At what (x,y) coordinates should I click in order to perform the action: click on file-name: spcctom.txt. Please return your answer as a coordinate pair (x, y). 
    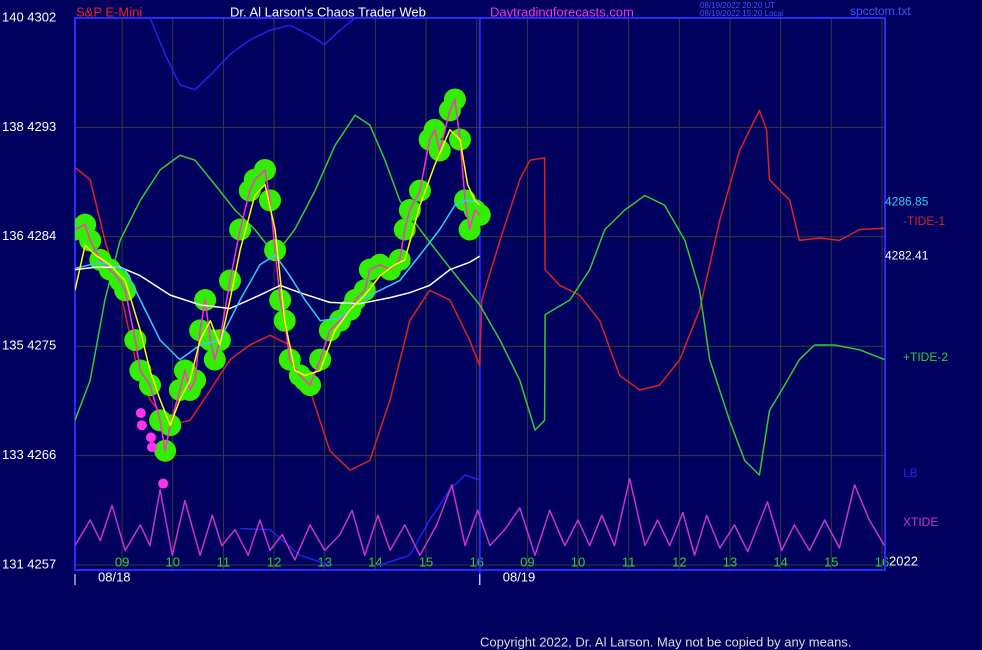
    Looking at the image, I should click on (880, 11).